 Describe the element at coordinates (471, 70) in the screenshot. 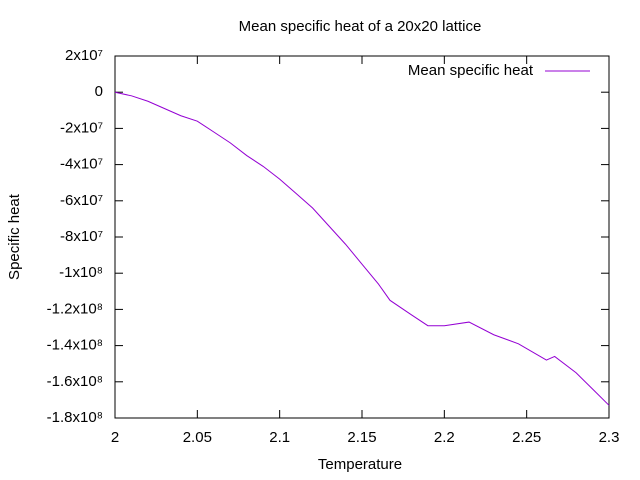

I see `legend-label: Mean specific heat` at that location.